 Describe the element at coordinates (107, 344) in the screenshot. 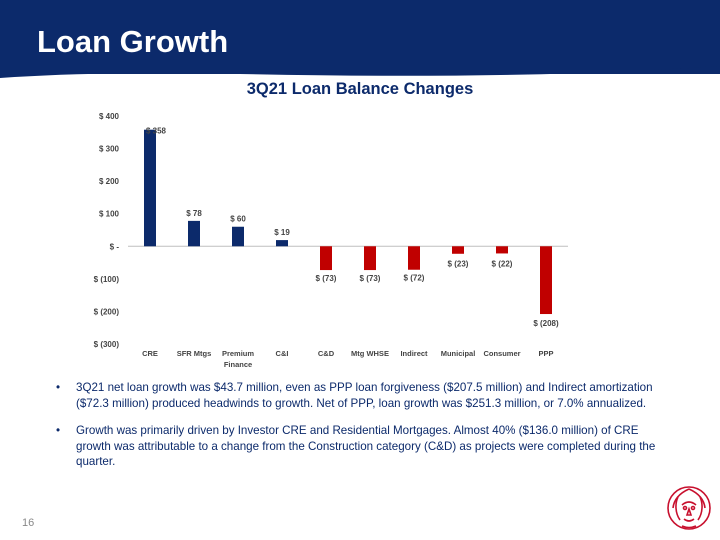

I see `y-tick-label: $ (300)` at that location.